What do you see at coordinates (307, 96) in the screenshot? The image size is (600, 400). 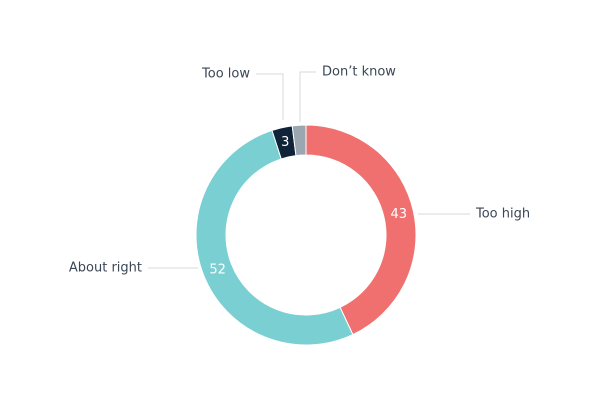 I see `leader-line-don-t-know` at bounding box center [307, 96].